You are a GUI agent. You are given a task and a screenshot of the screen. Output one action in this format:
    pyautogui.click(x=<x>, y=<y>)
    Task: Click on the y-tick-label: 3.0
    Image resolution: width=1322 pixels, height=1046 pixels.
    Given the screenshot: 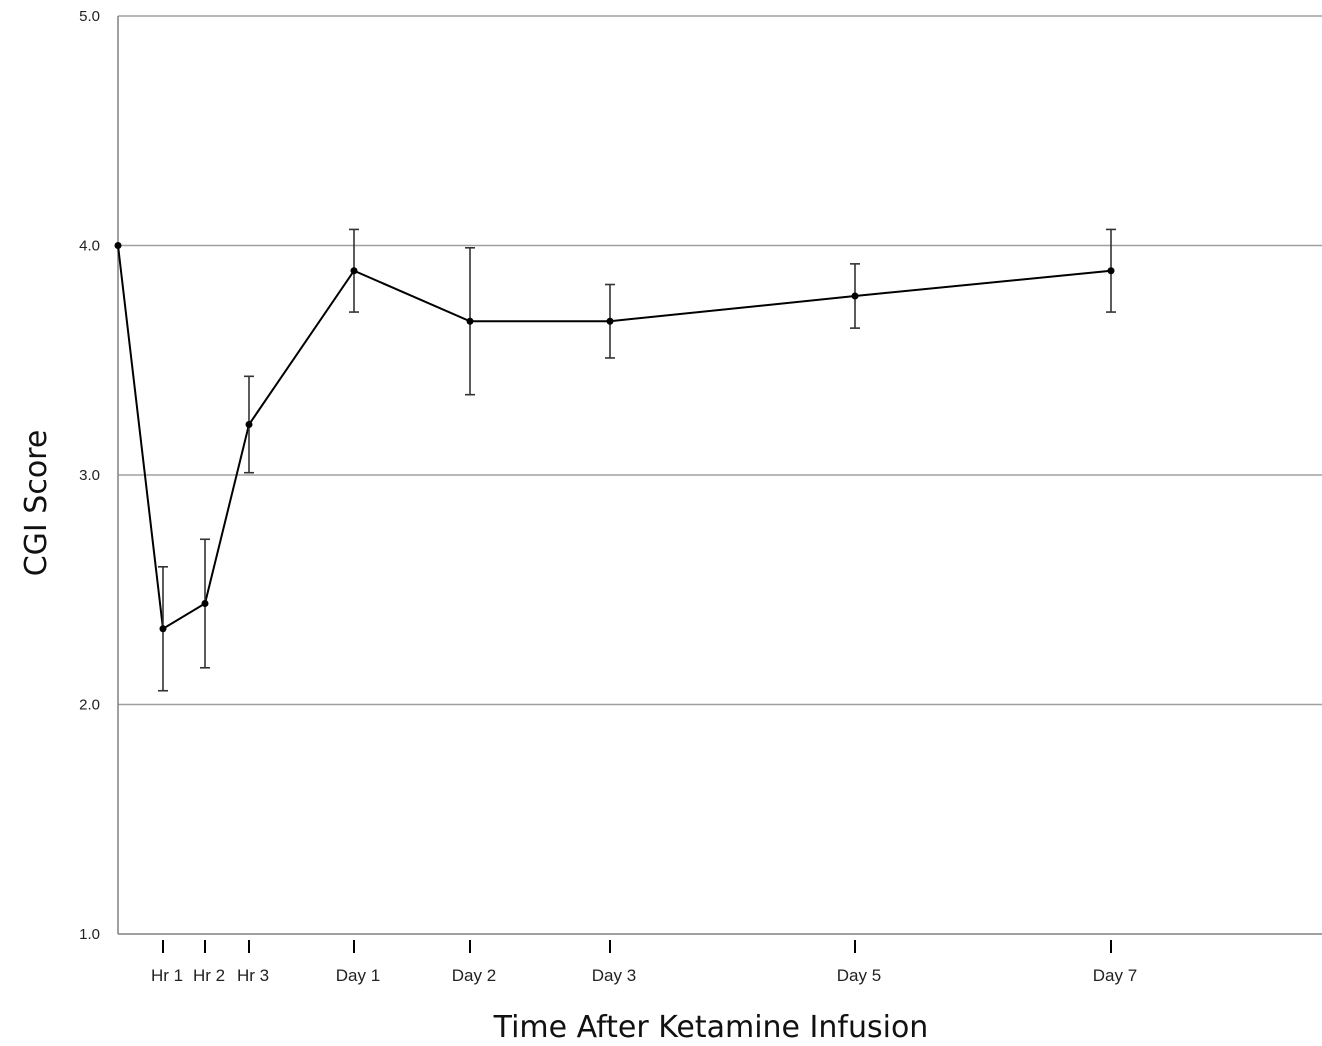 What is the action you would take?
    pyautogui.click(x=89, y=475)
    